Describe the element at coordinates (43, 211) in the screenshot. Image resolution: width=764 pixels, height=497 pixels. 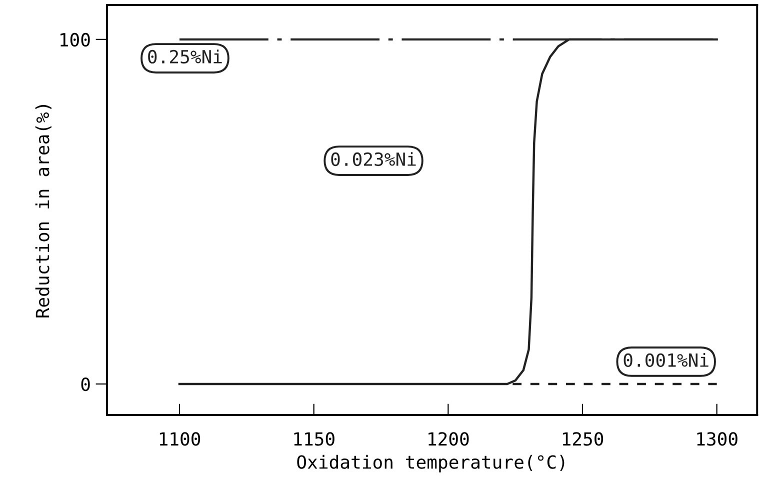
I see `y-axis-title: Reduction in area(%)` at that location.